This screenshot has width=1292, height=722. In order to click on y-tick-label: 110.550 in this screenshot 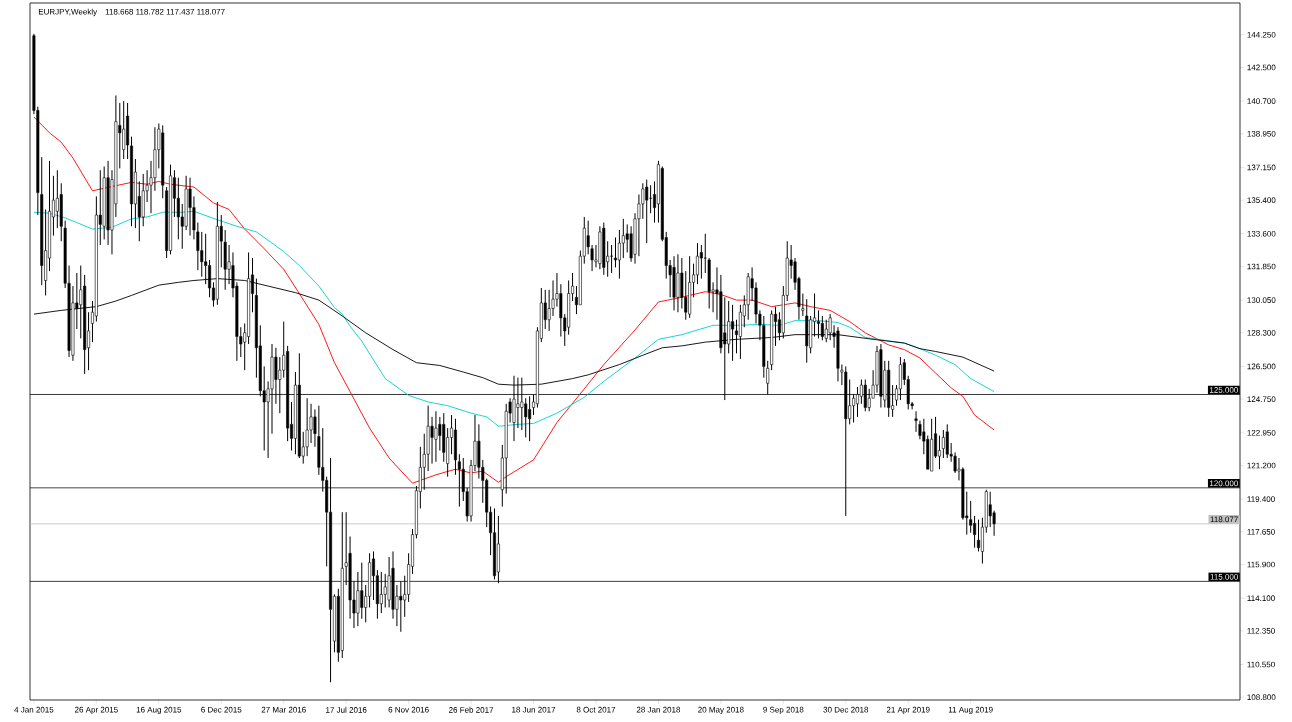, I will do `click(1261, 664)`.